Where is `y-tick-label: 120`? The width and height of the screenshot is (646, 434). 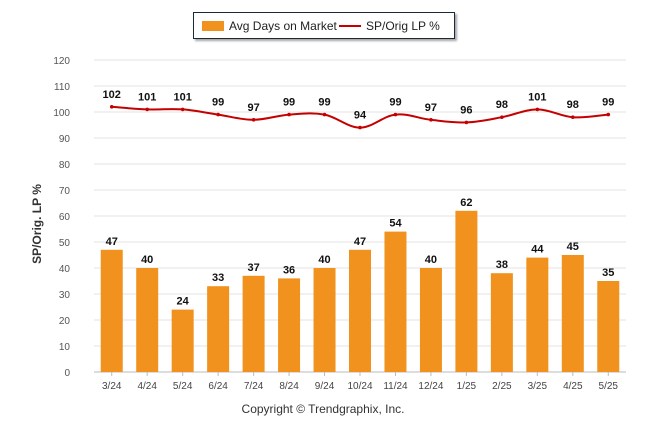
y-tick-label: 120 is located at coordinates (61, 61).